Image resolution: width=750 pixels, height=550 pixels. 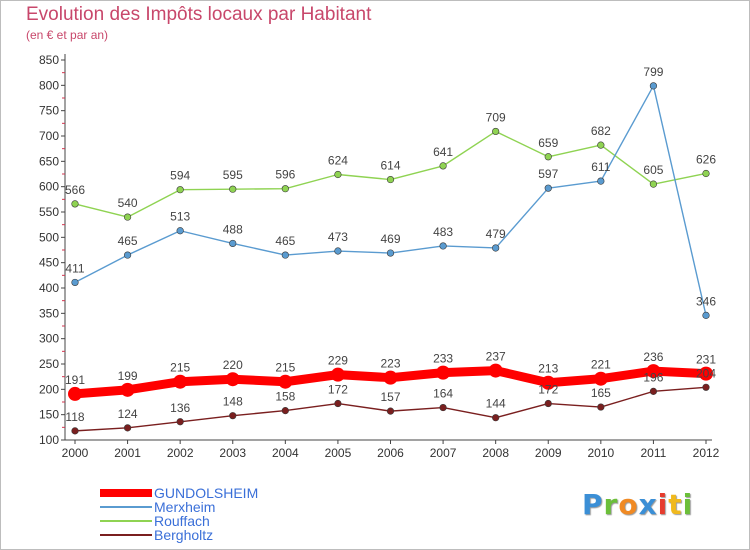 I want to click on y-tick-label: 550, so click(x=49, y=212).